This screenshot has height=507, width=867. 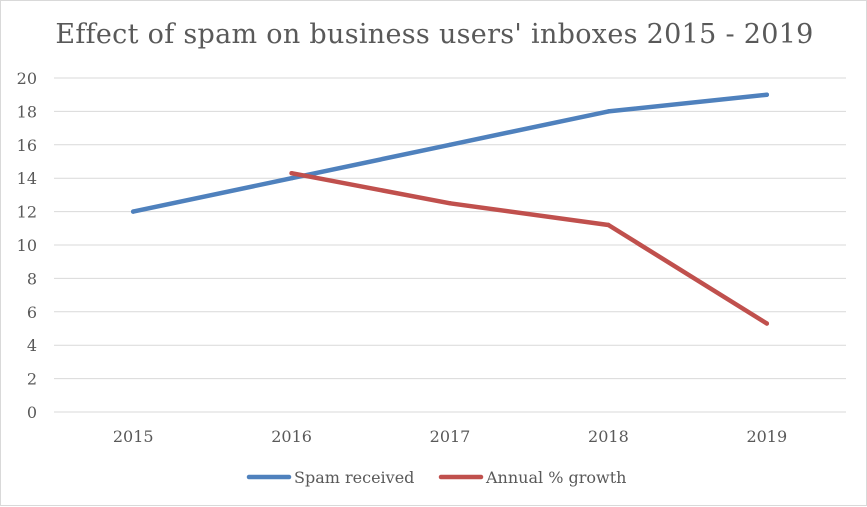 What do you see at coordinates (32, 379) in the screenshot?
I see `y-tick-label: 2` at bounding box center [32, 379].